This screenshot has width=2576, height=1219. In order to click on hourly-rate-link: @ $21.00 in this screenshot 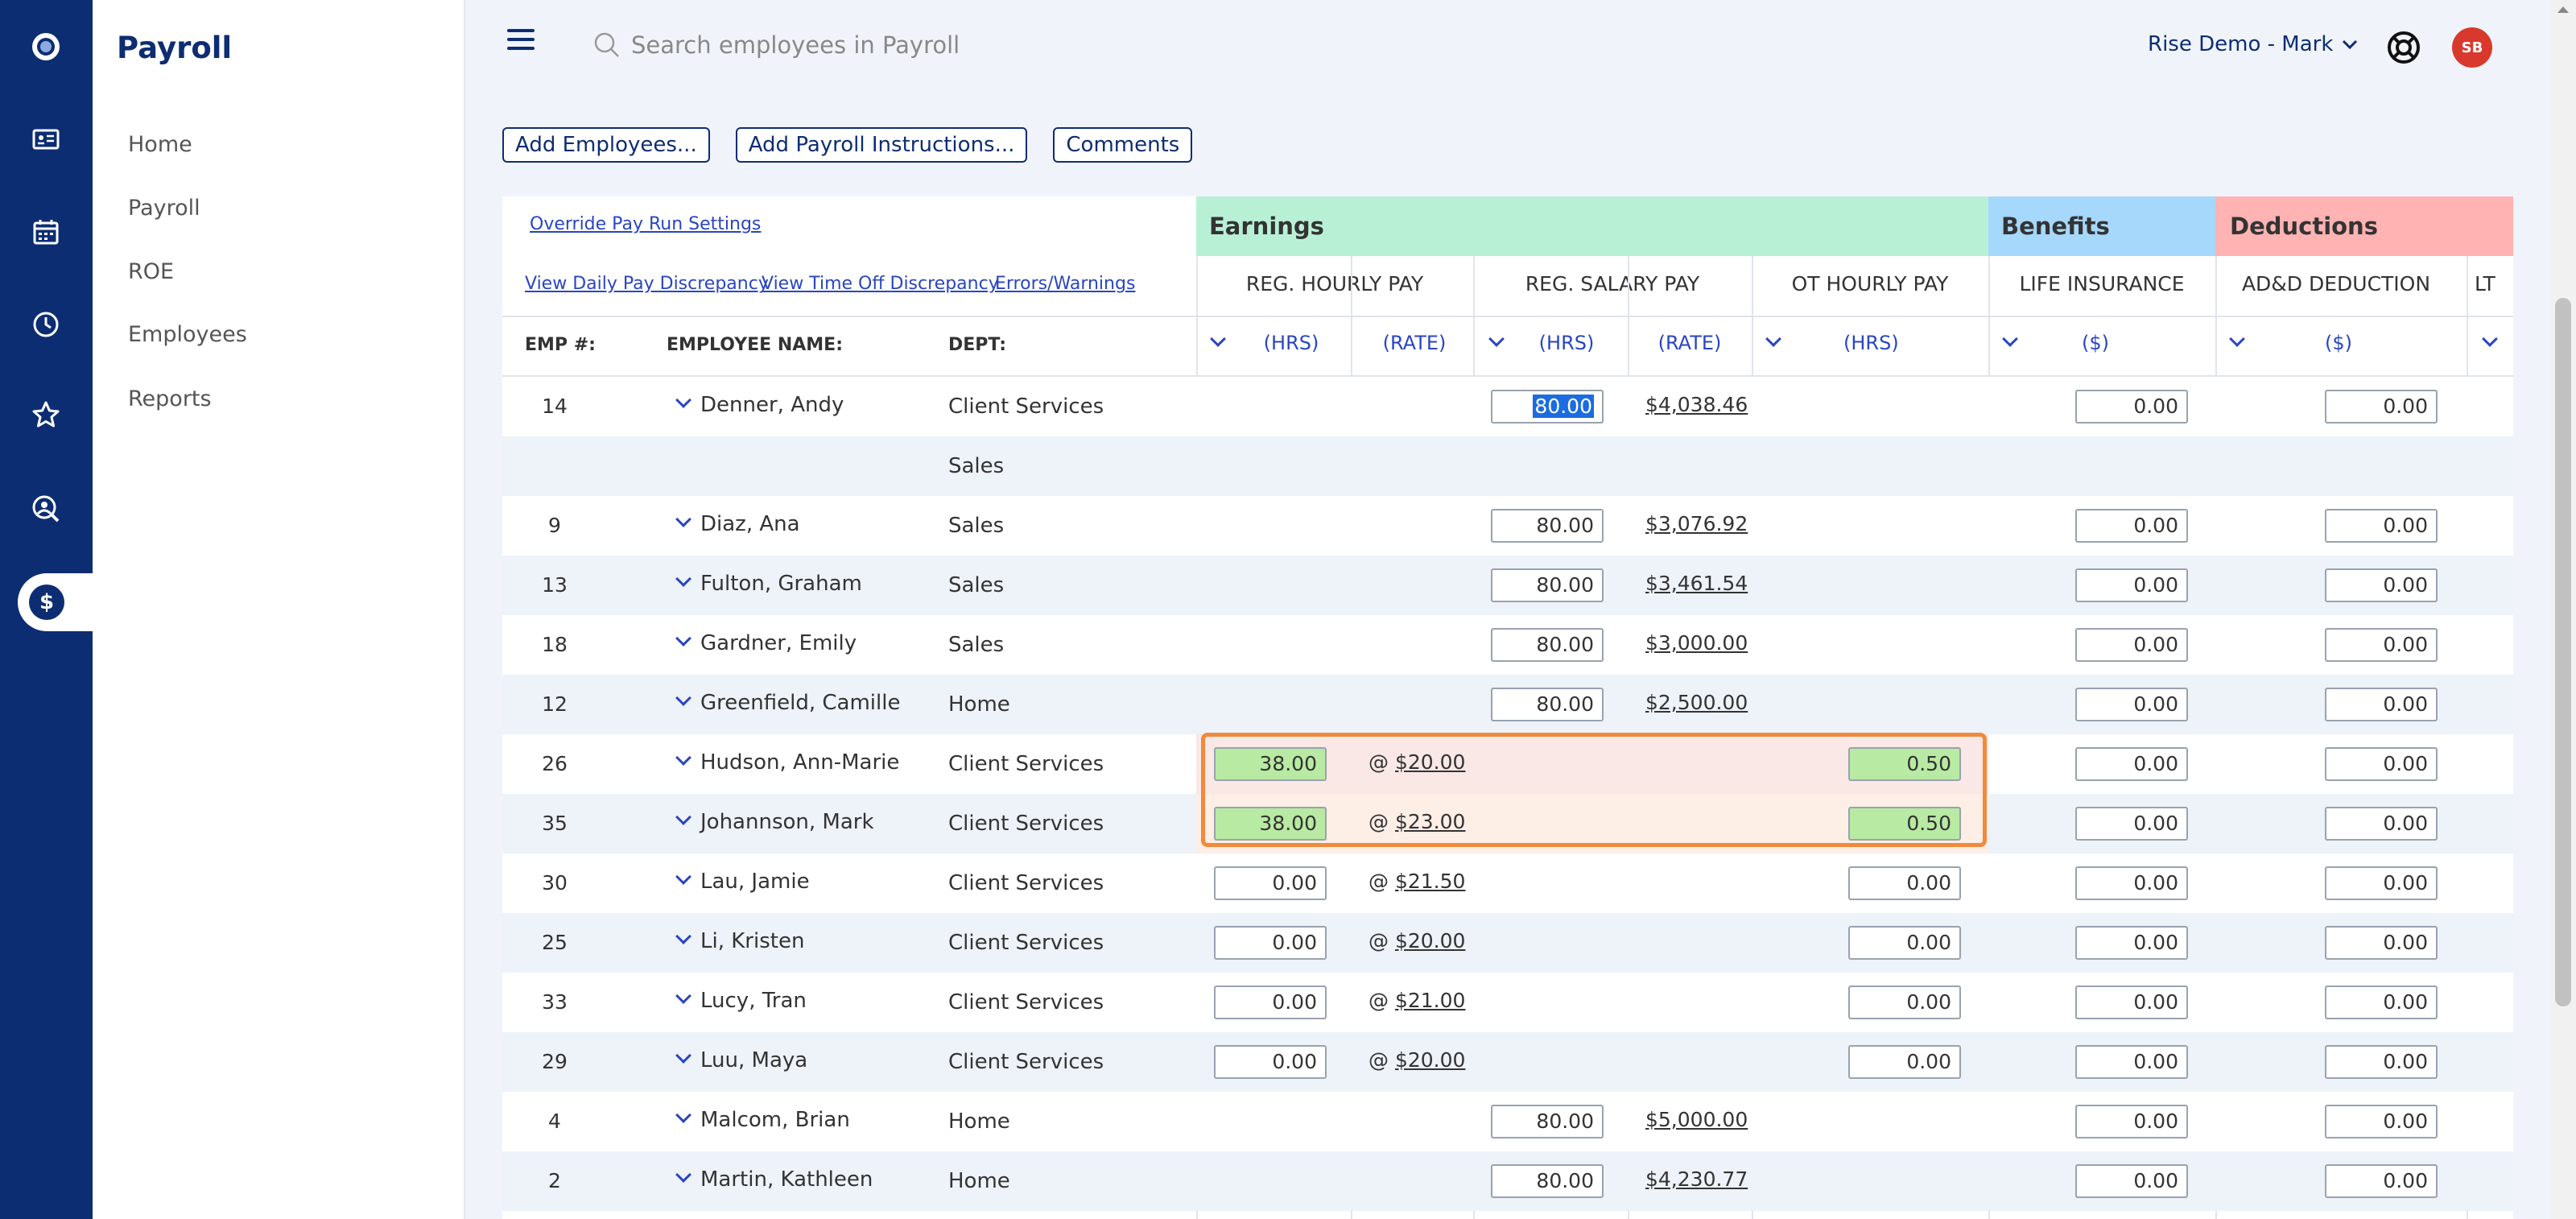, I will do `click(1417, 1001)`.